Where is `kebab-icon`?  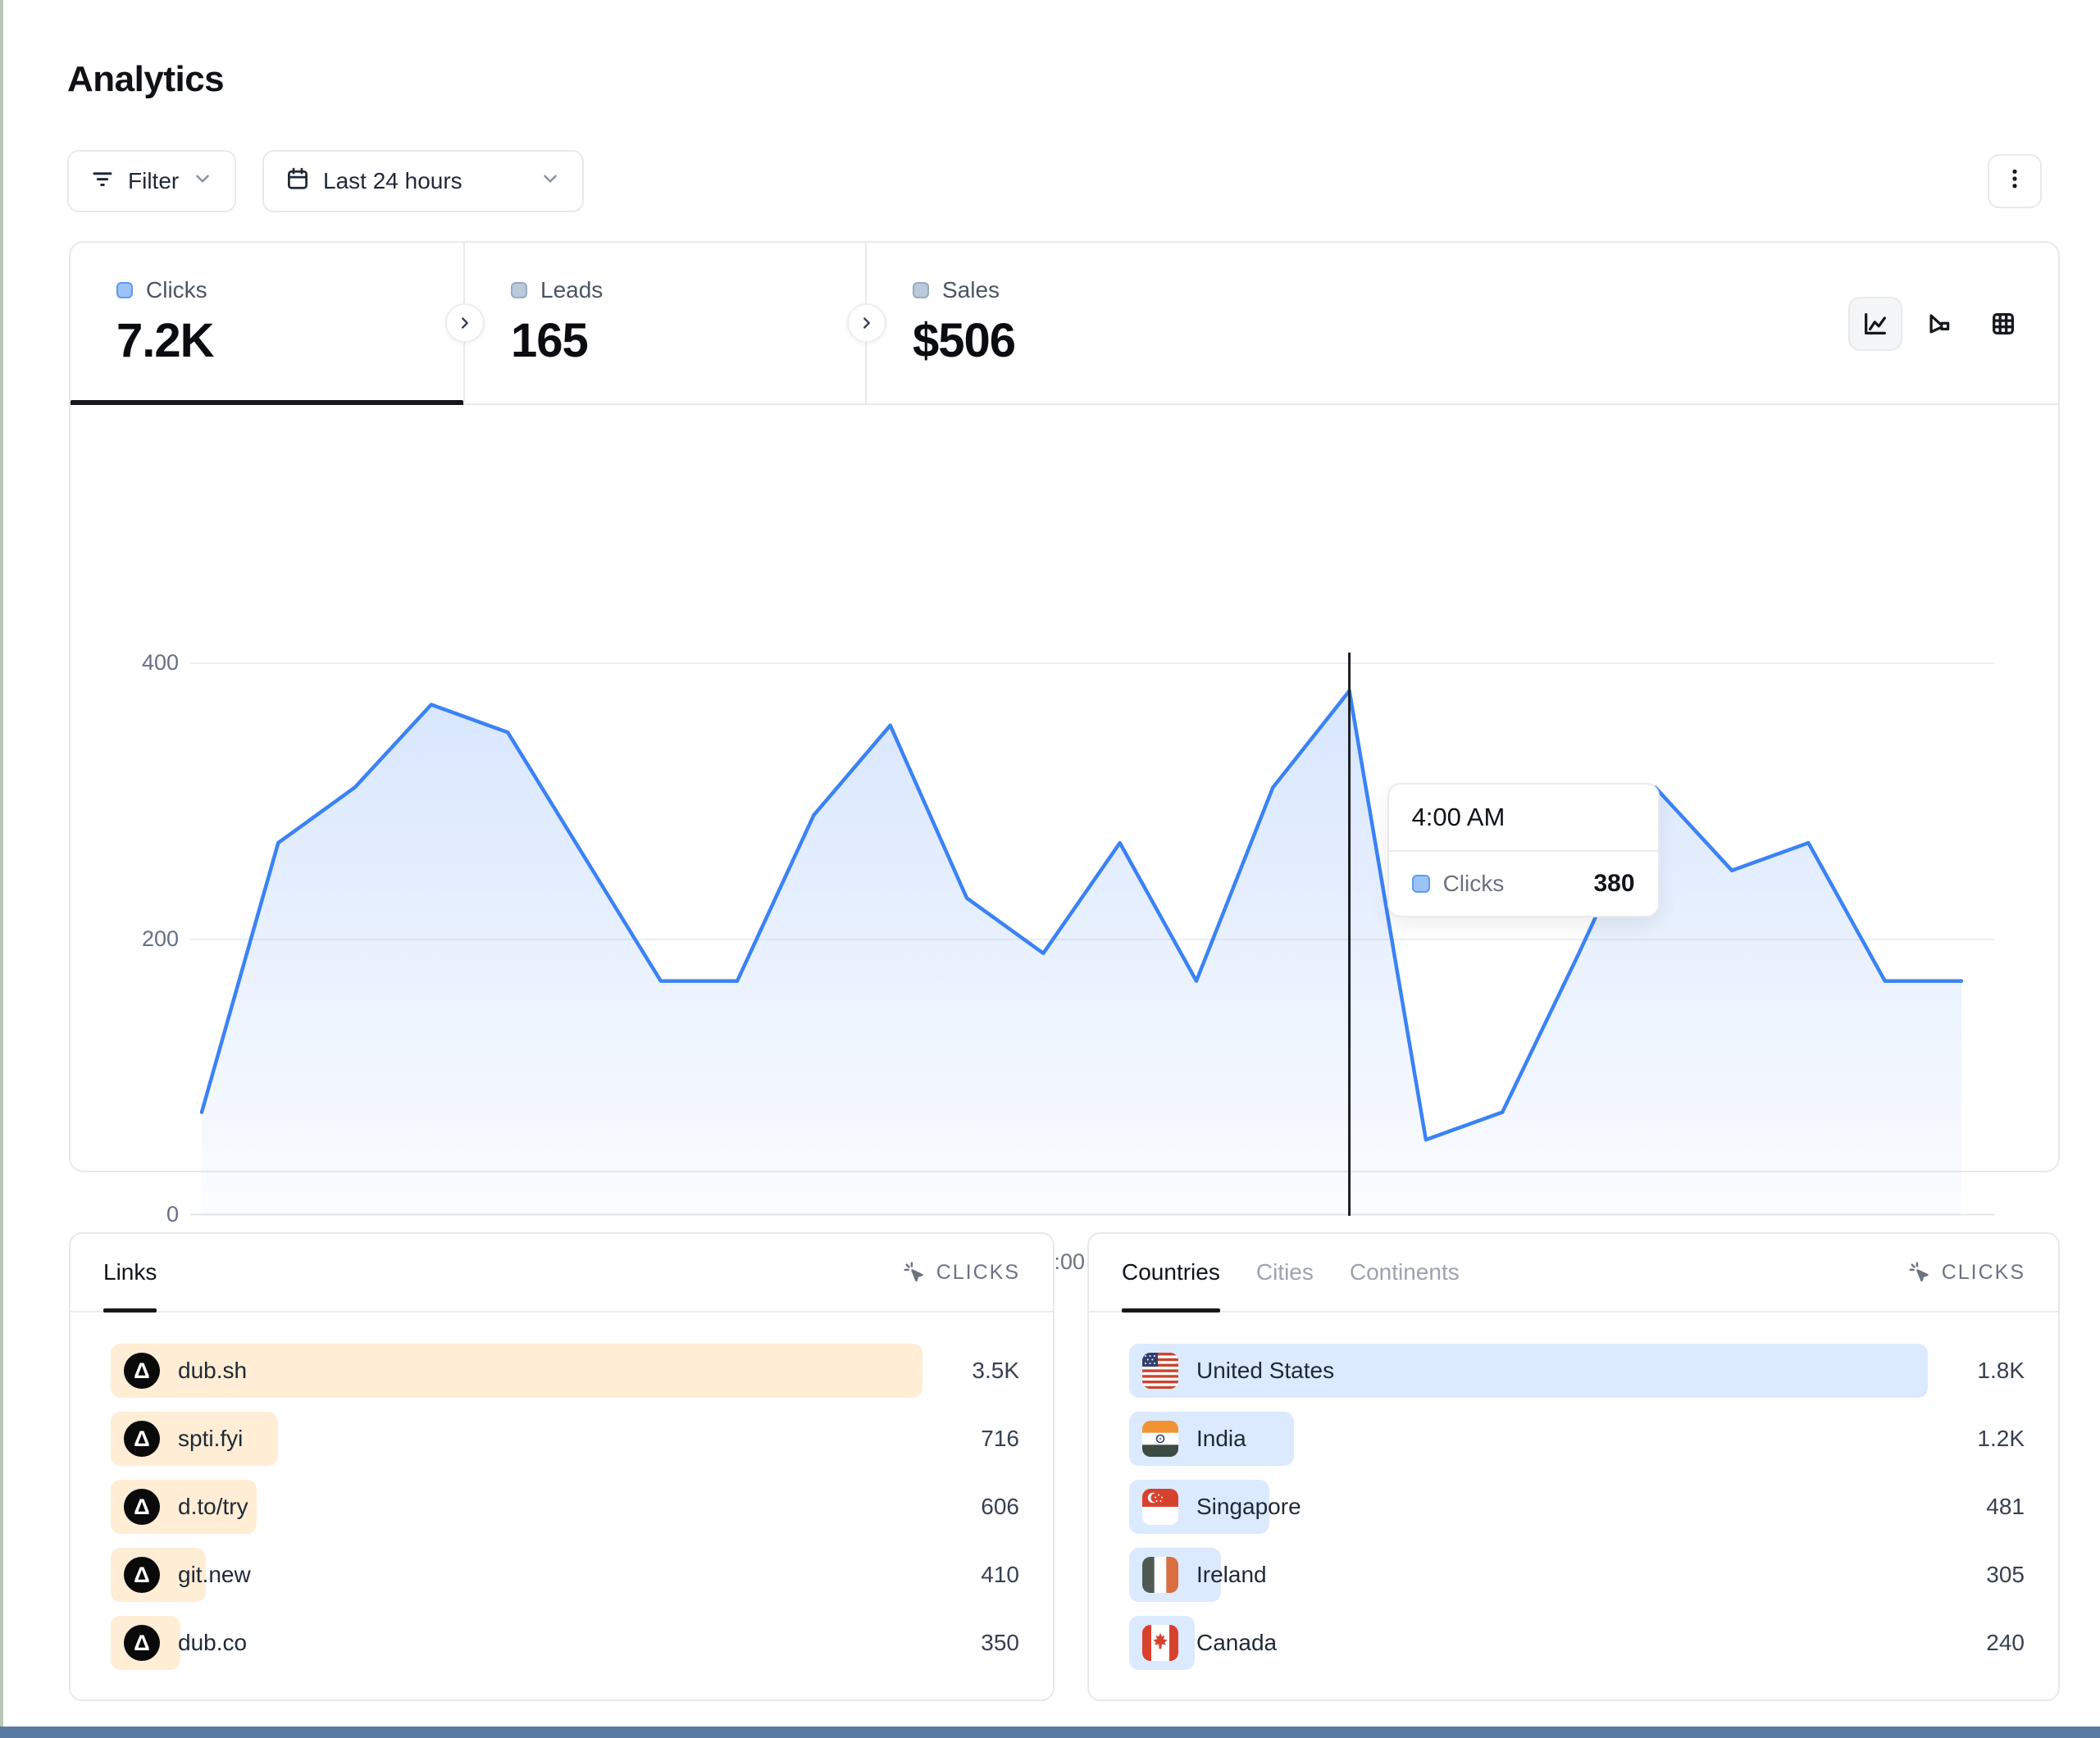 kebab-icon is located at coordinates (2014, 181).